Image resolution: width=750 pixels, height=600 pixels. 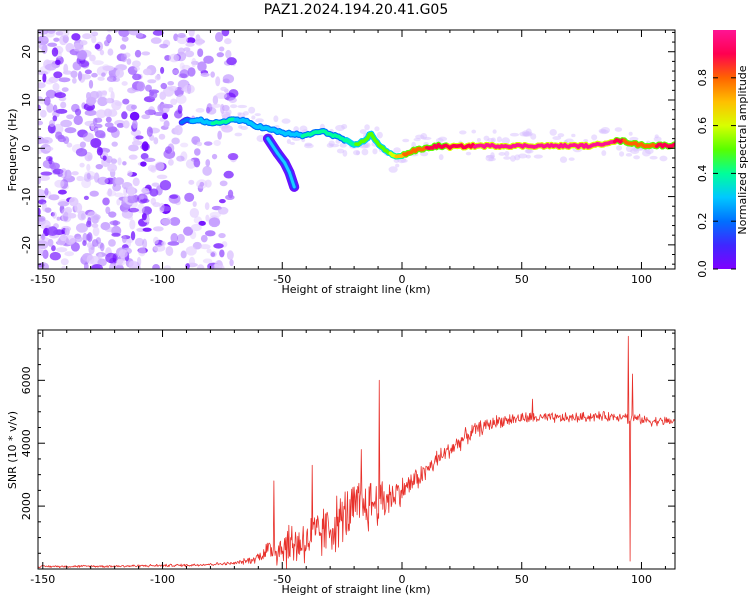 What do you see at coordinates (26, 443) in the screenshot?
I see `y-tick-label: 4000` at bounding box center [26, 443].